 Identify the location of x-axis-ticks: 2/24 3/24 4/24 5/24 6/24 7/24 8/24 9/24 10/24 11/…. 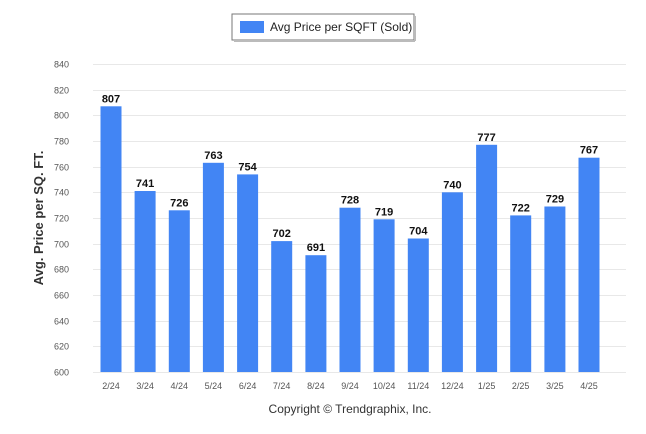
(350, 386).